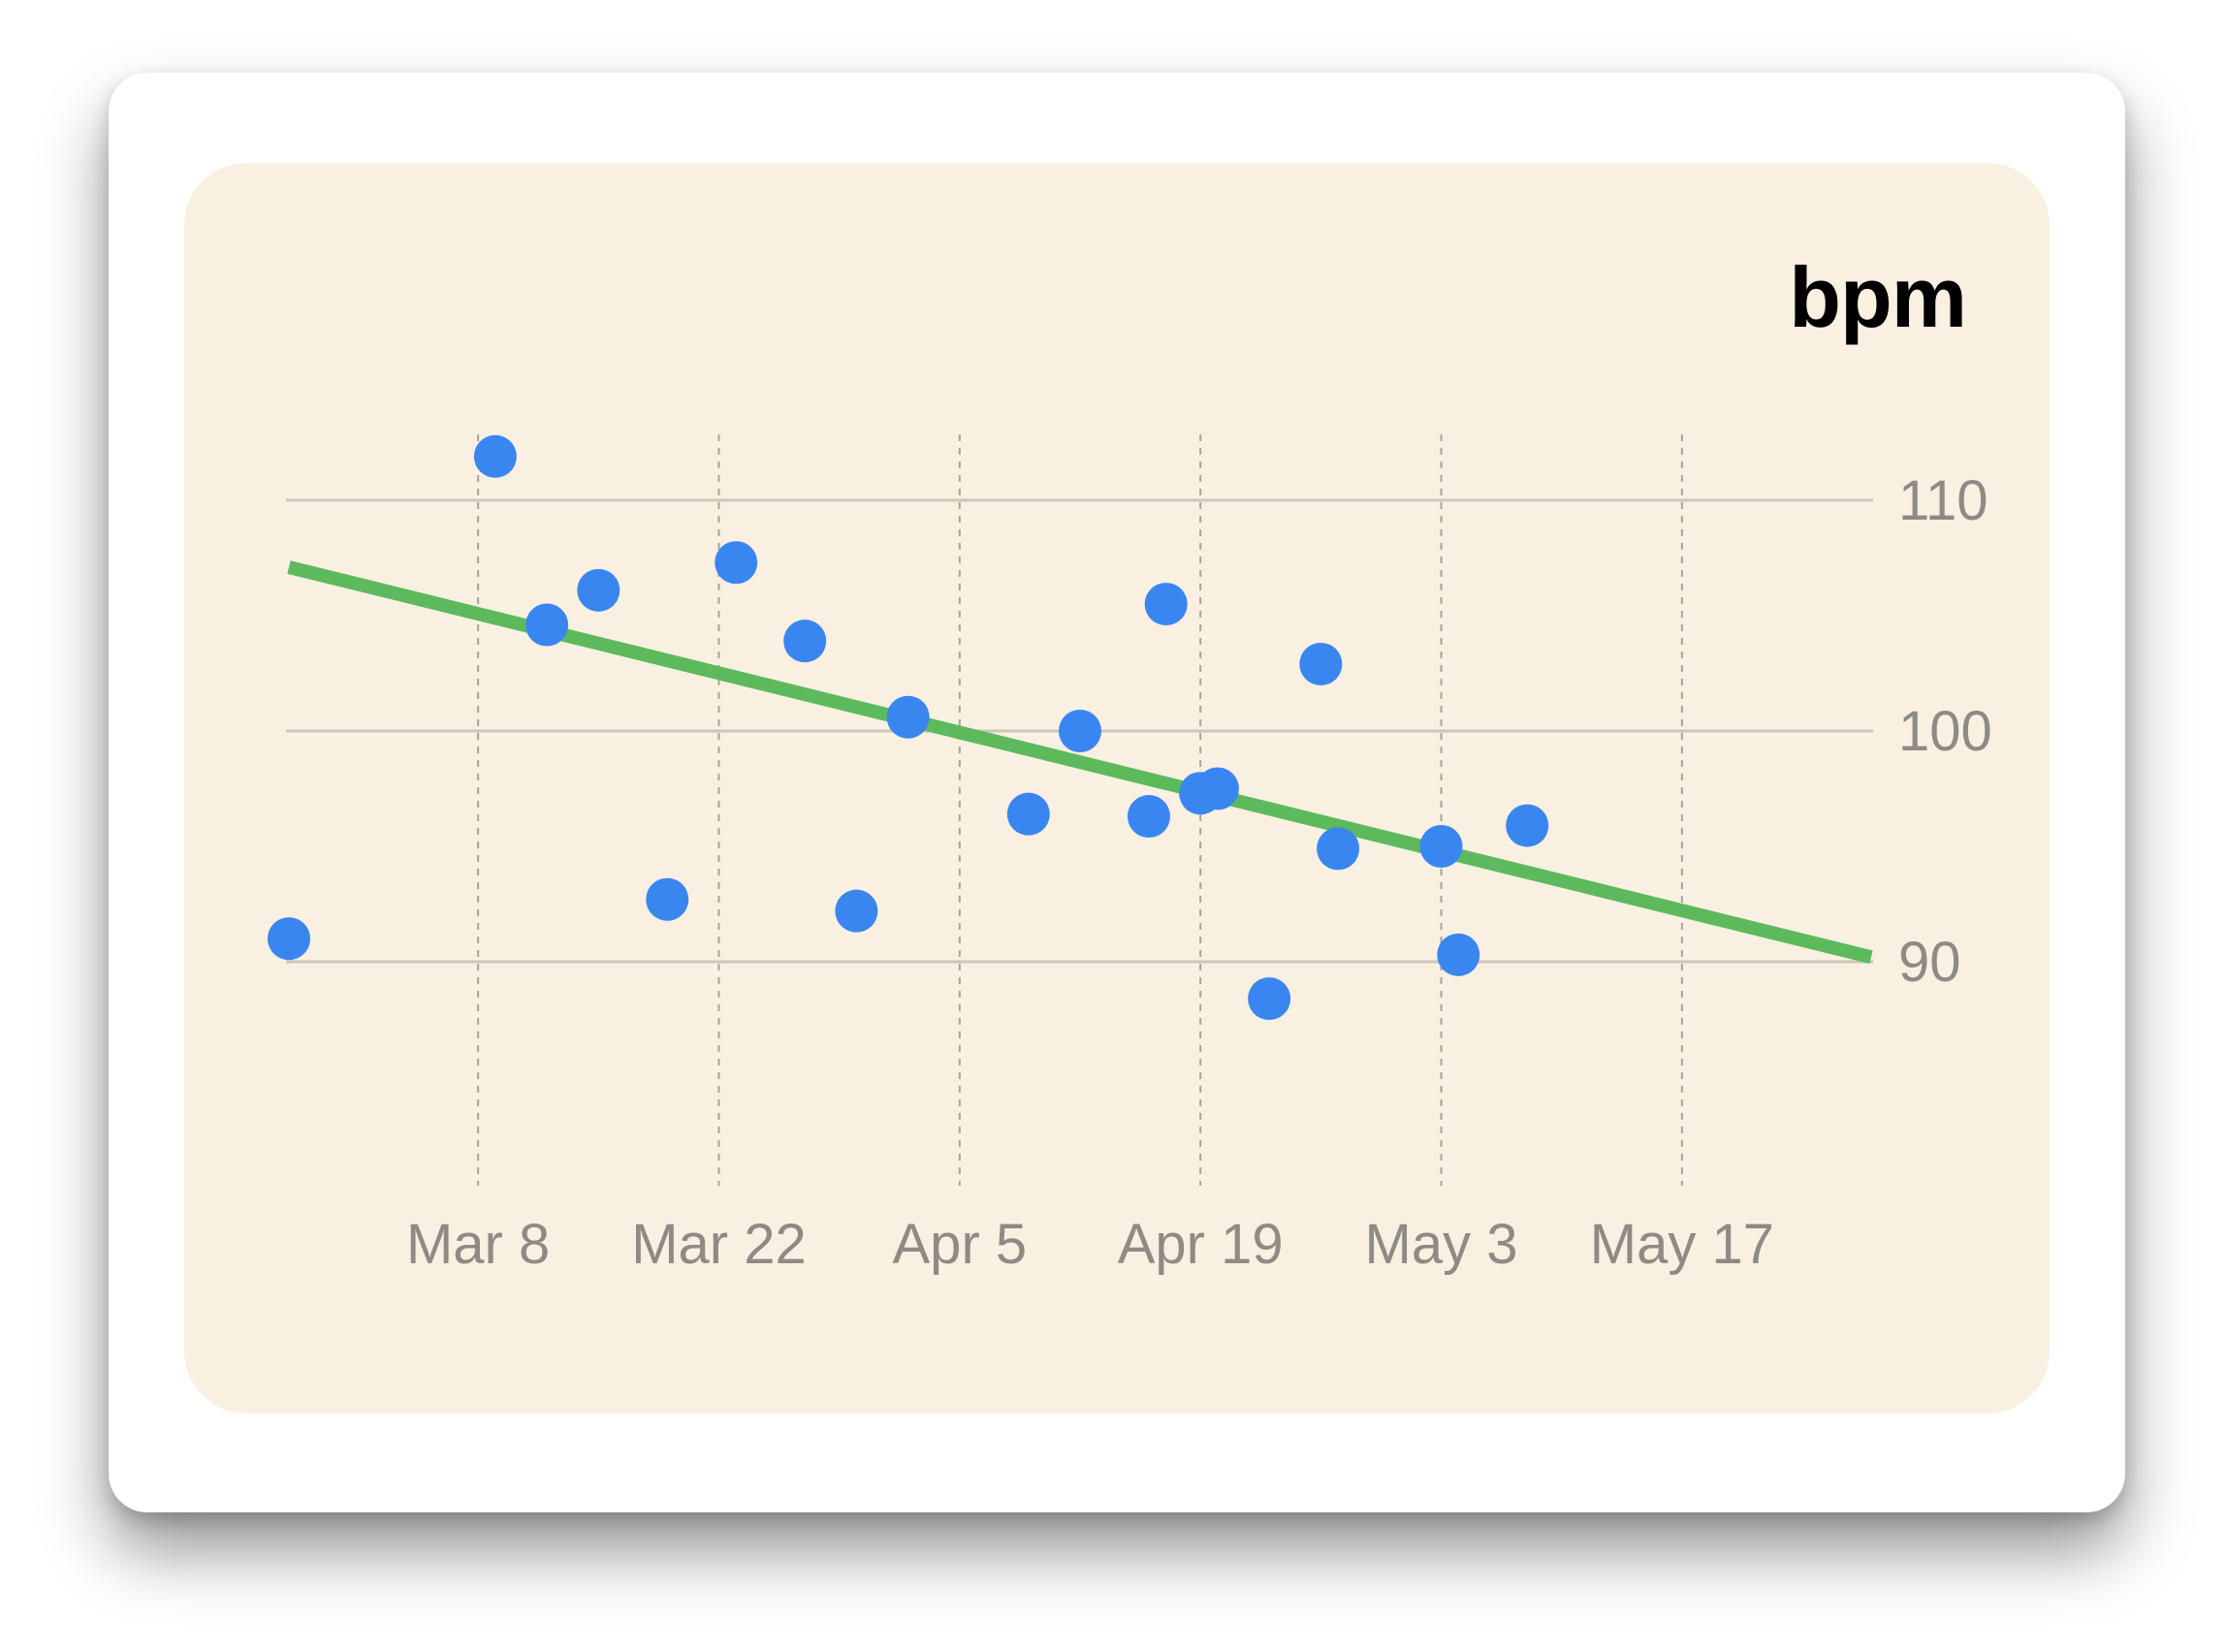 The height and width of the screenshot is (1652, 2226). Describe the element at coordinates (1929, 963) in the screenshot. I see `y-tick-label: 90` at that location.